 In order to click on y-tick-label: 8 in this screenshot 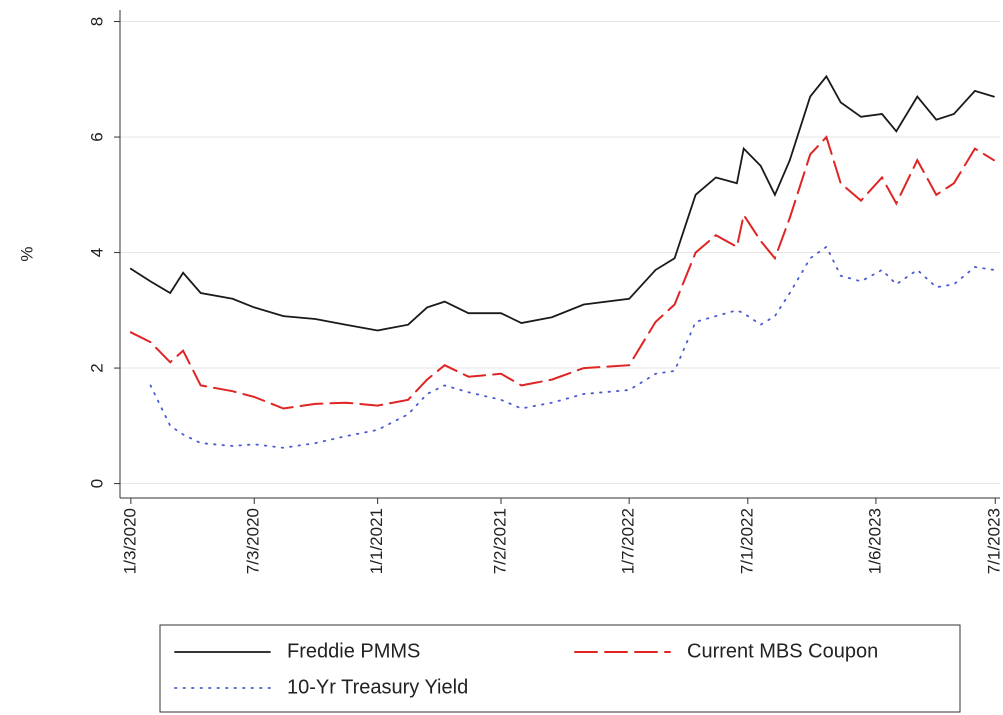, I will do `click(96, 21)`.